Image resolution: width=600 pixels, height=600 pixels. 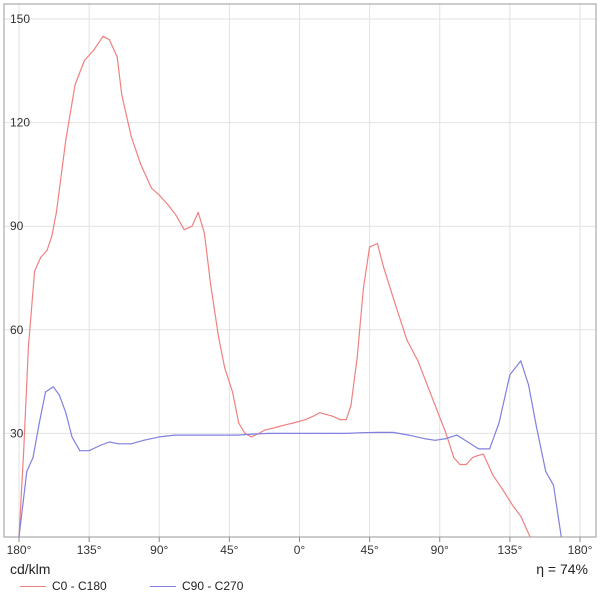 I want to click on y-tick-label: 120, so click(x=20, y=123).